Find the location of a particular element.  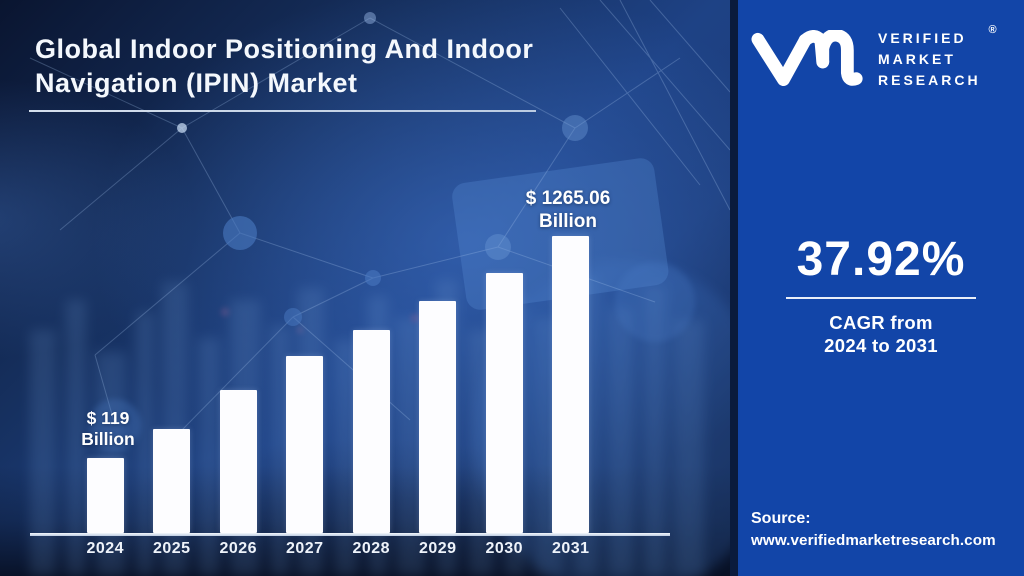

bar-2031 is located at coordinates (571, 384).